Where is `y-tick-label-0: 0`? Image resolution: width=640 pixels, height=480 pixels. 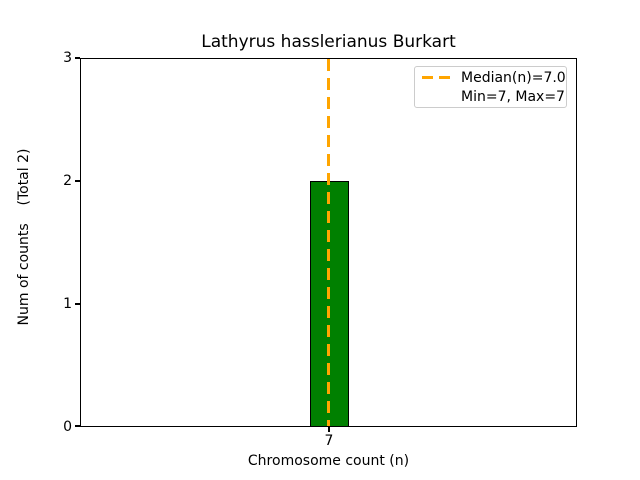
y-tick-label-0: 0 is located at coordinates (67, 427).